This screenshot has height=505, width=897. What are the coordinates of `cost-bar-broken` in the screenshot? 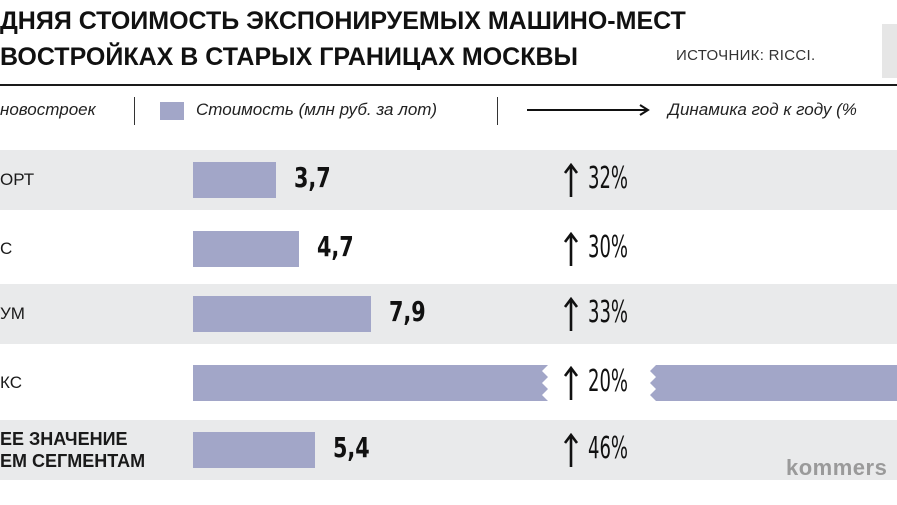 It's located at (545, 383).